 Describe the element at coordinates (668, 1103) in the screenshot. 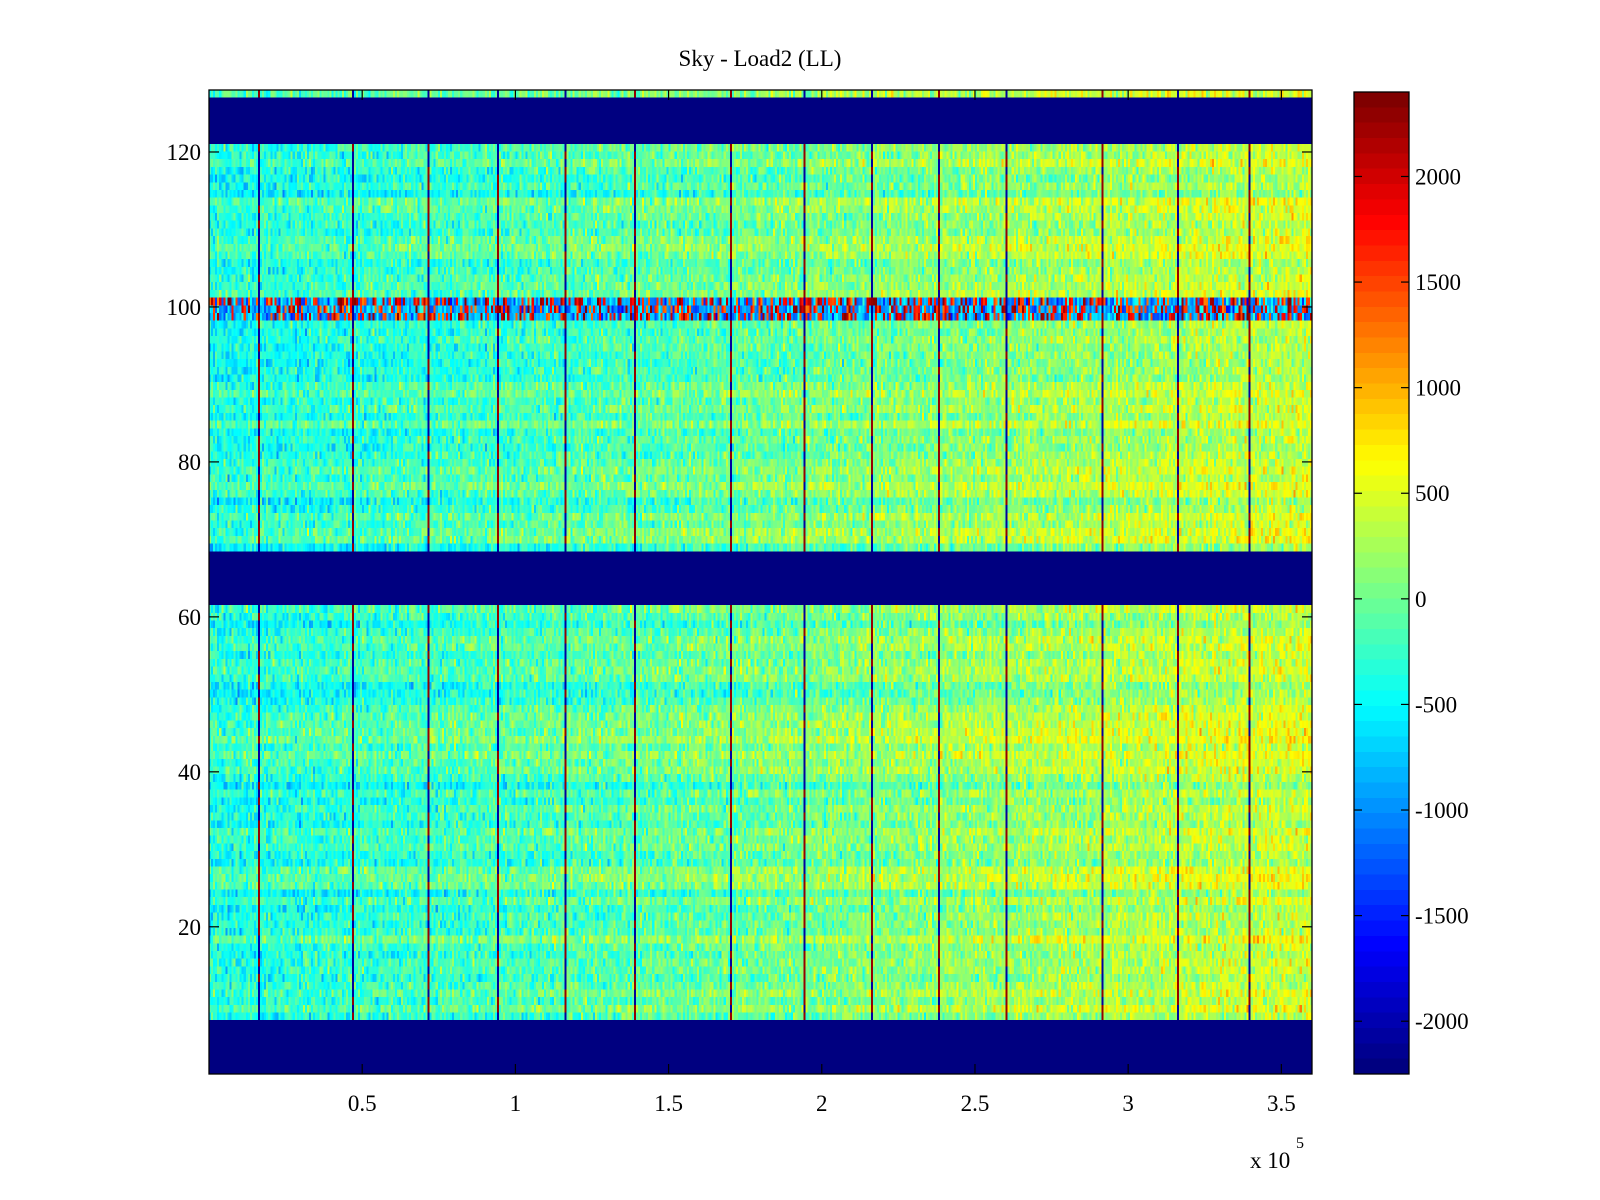

I see `x-tick-label: 1.5` at that location.